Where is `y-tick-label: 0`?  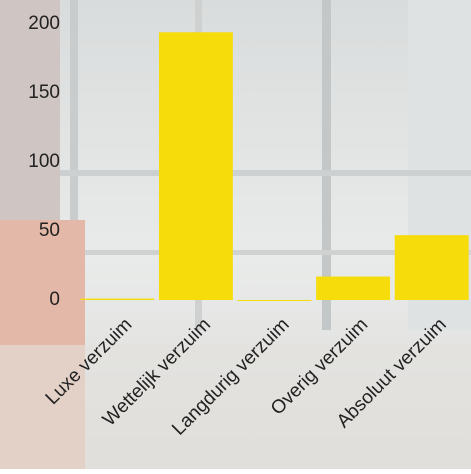 y-tick-label: 0 is located at coordinates (54, 299).